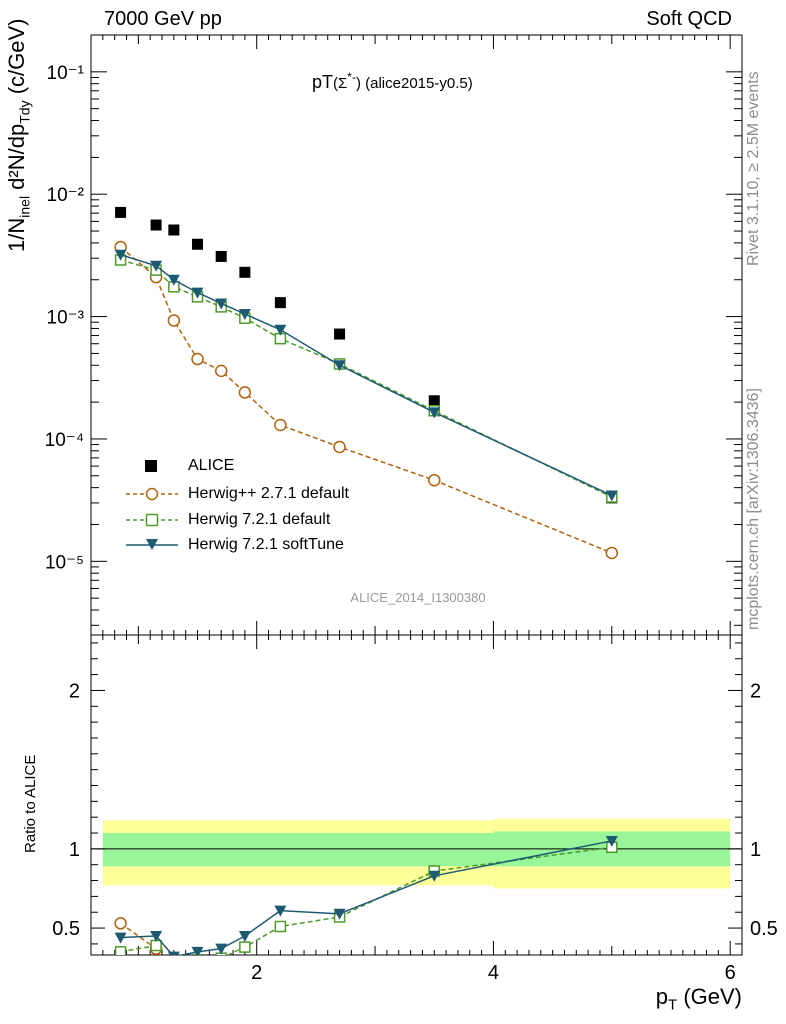 Image resolution: width=786 pixels, height=1024 pixels. I want to click on ratio-y-tick-label-right: 0.5, so click(764, 929).